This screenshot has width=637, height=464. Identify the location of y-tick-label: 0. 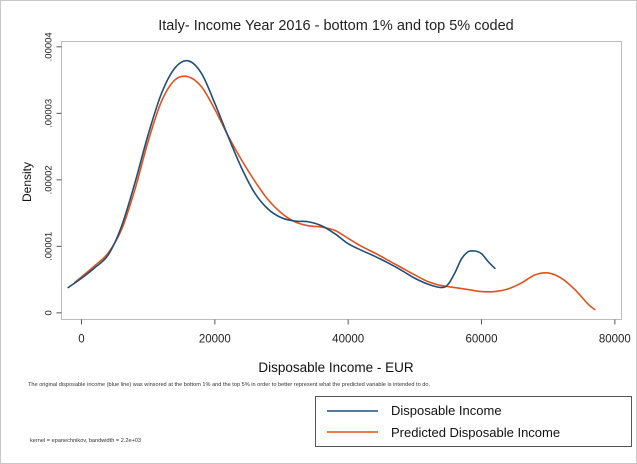
(49, 312).